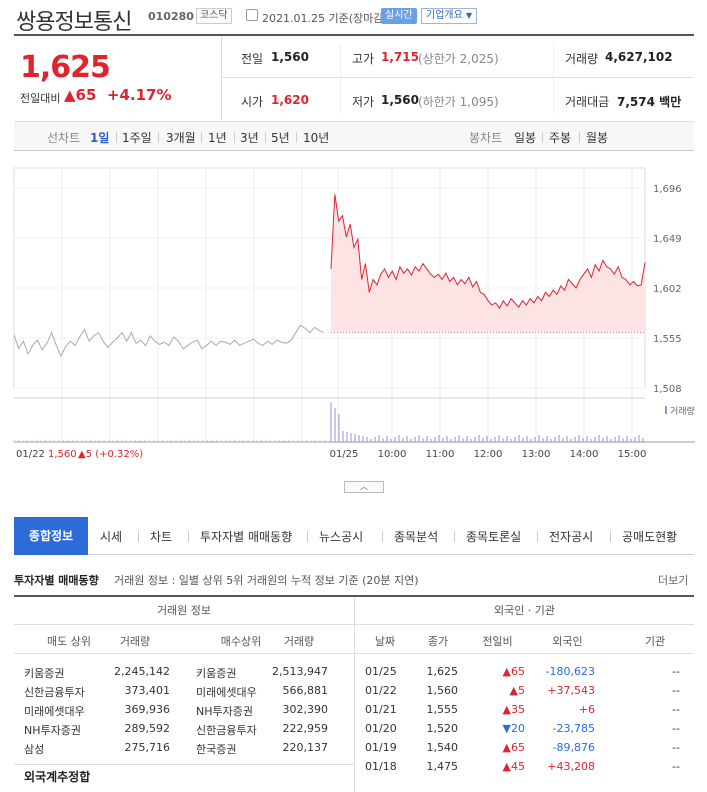  I want to click on tab-monthly-candle: 월봉, so click(597, 138).